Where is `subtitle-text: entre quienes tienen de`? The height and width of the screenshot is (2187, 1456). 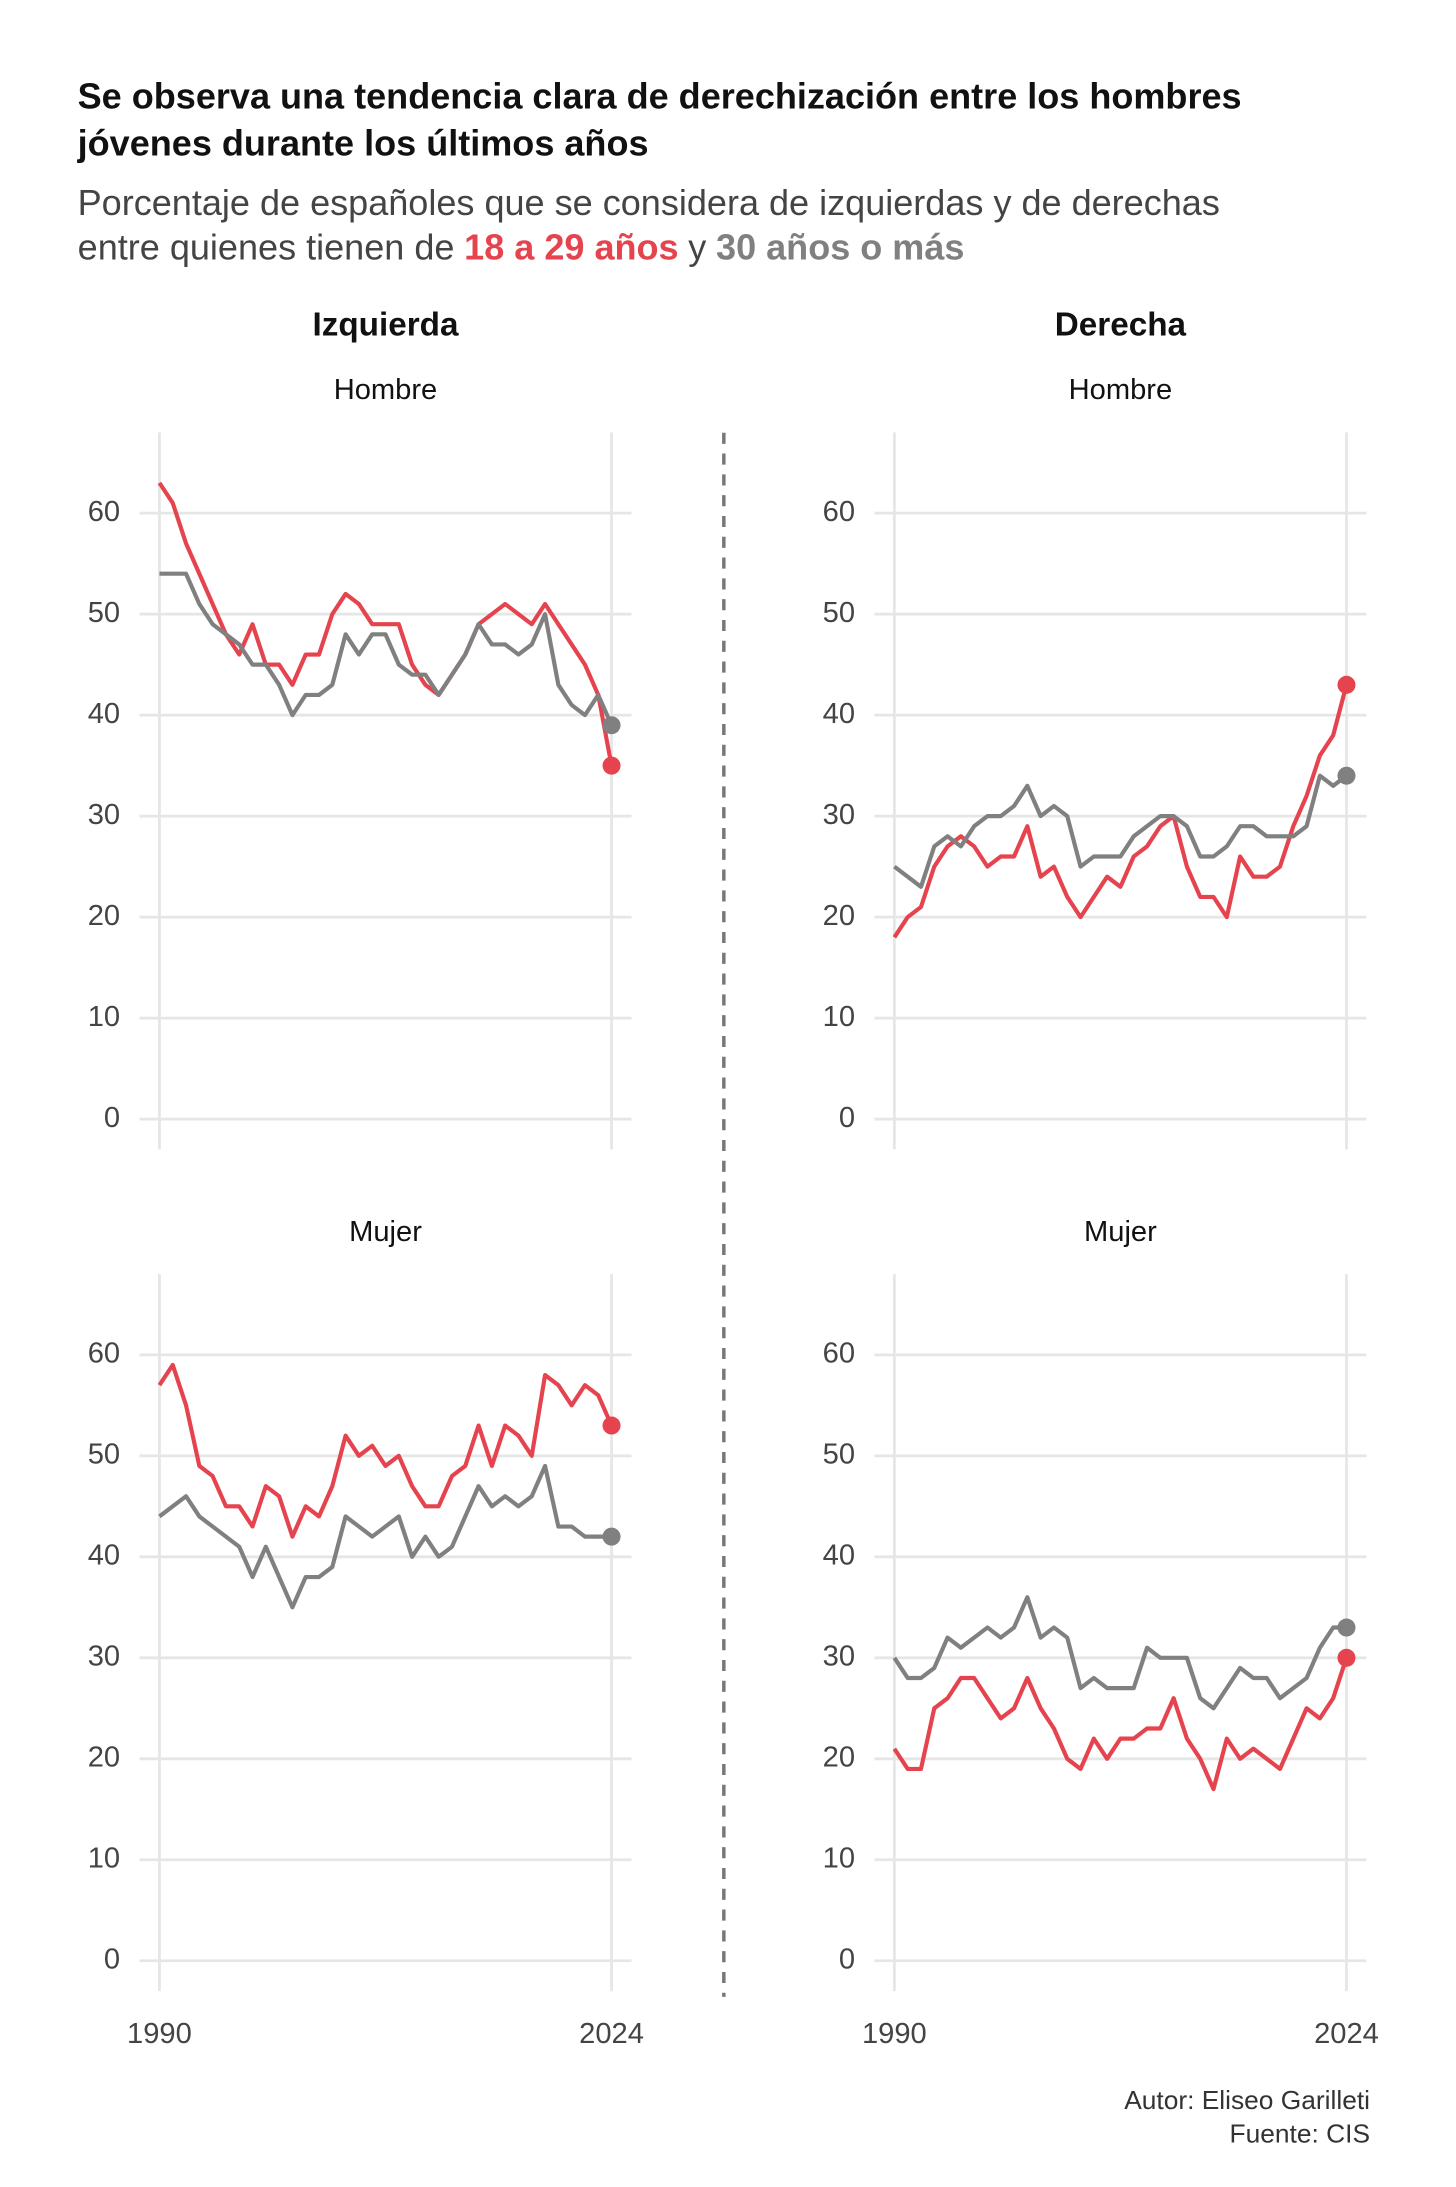 subtitle-text: entre quienes tienen de is located at coordinates (266, 246).